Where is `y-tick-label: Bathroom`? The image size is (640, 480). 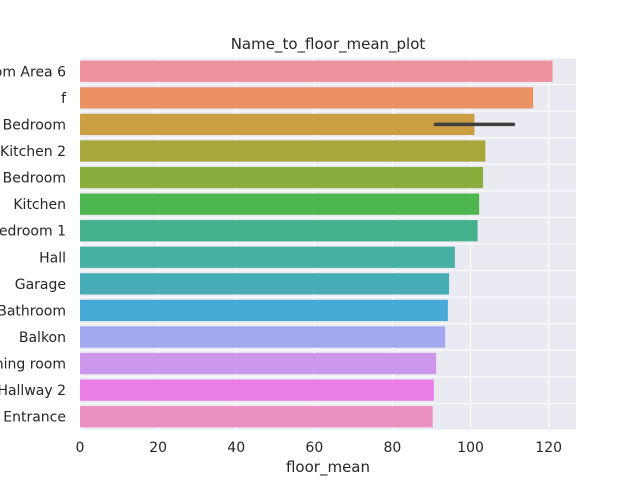 y-tick-label: Bathroom is located at coordinates (33, 311).